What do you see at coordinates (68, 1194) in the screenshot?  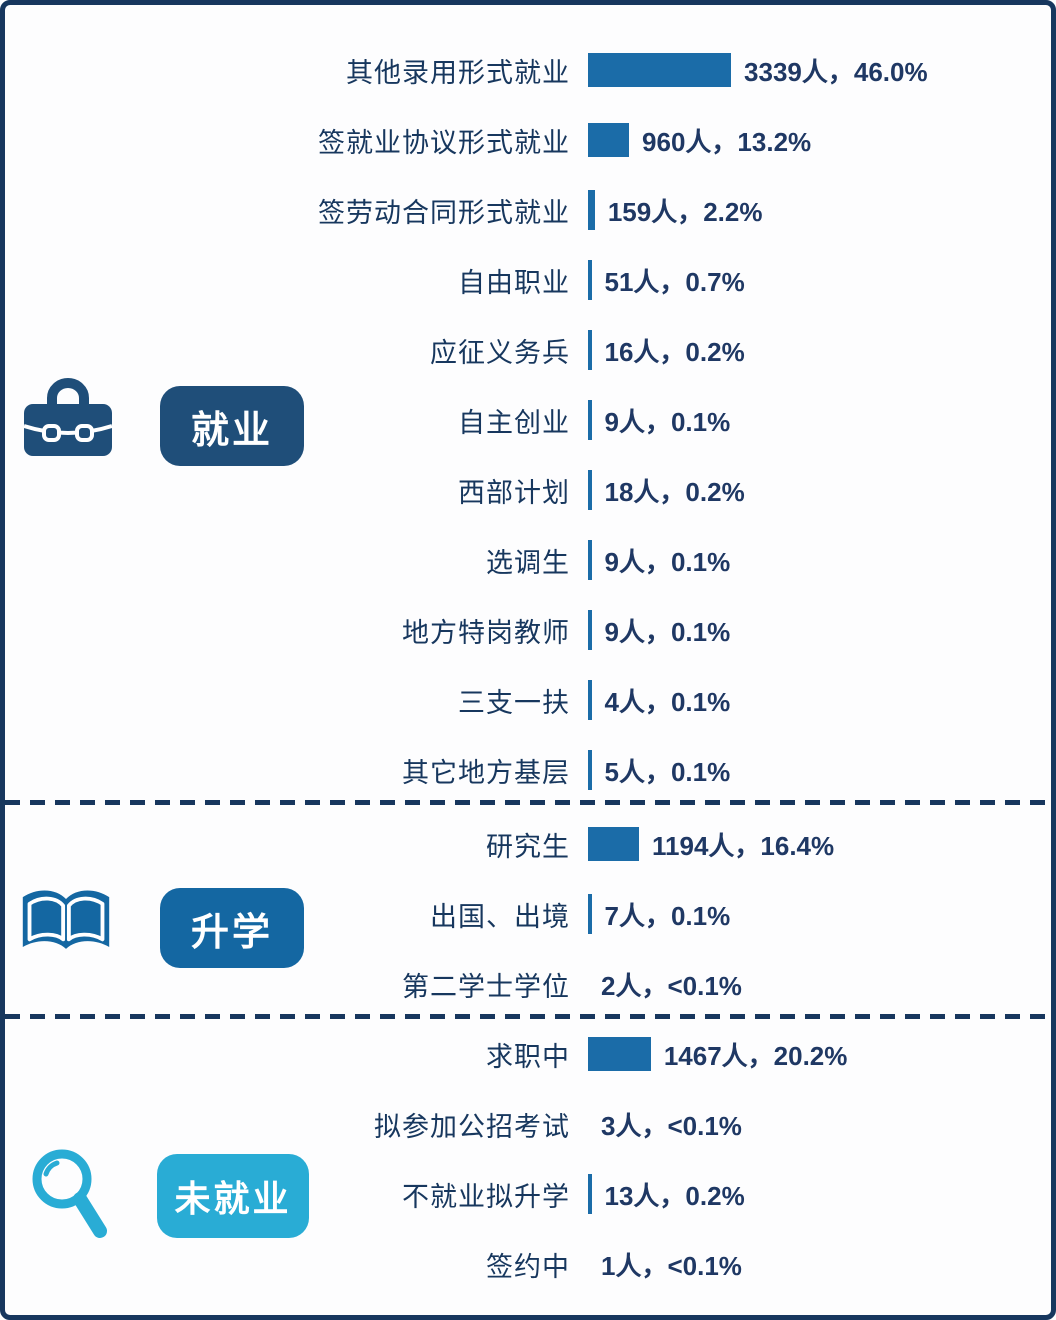 I see `magnifier-icon` at bounding box center [68, 1194].